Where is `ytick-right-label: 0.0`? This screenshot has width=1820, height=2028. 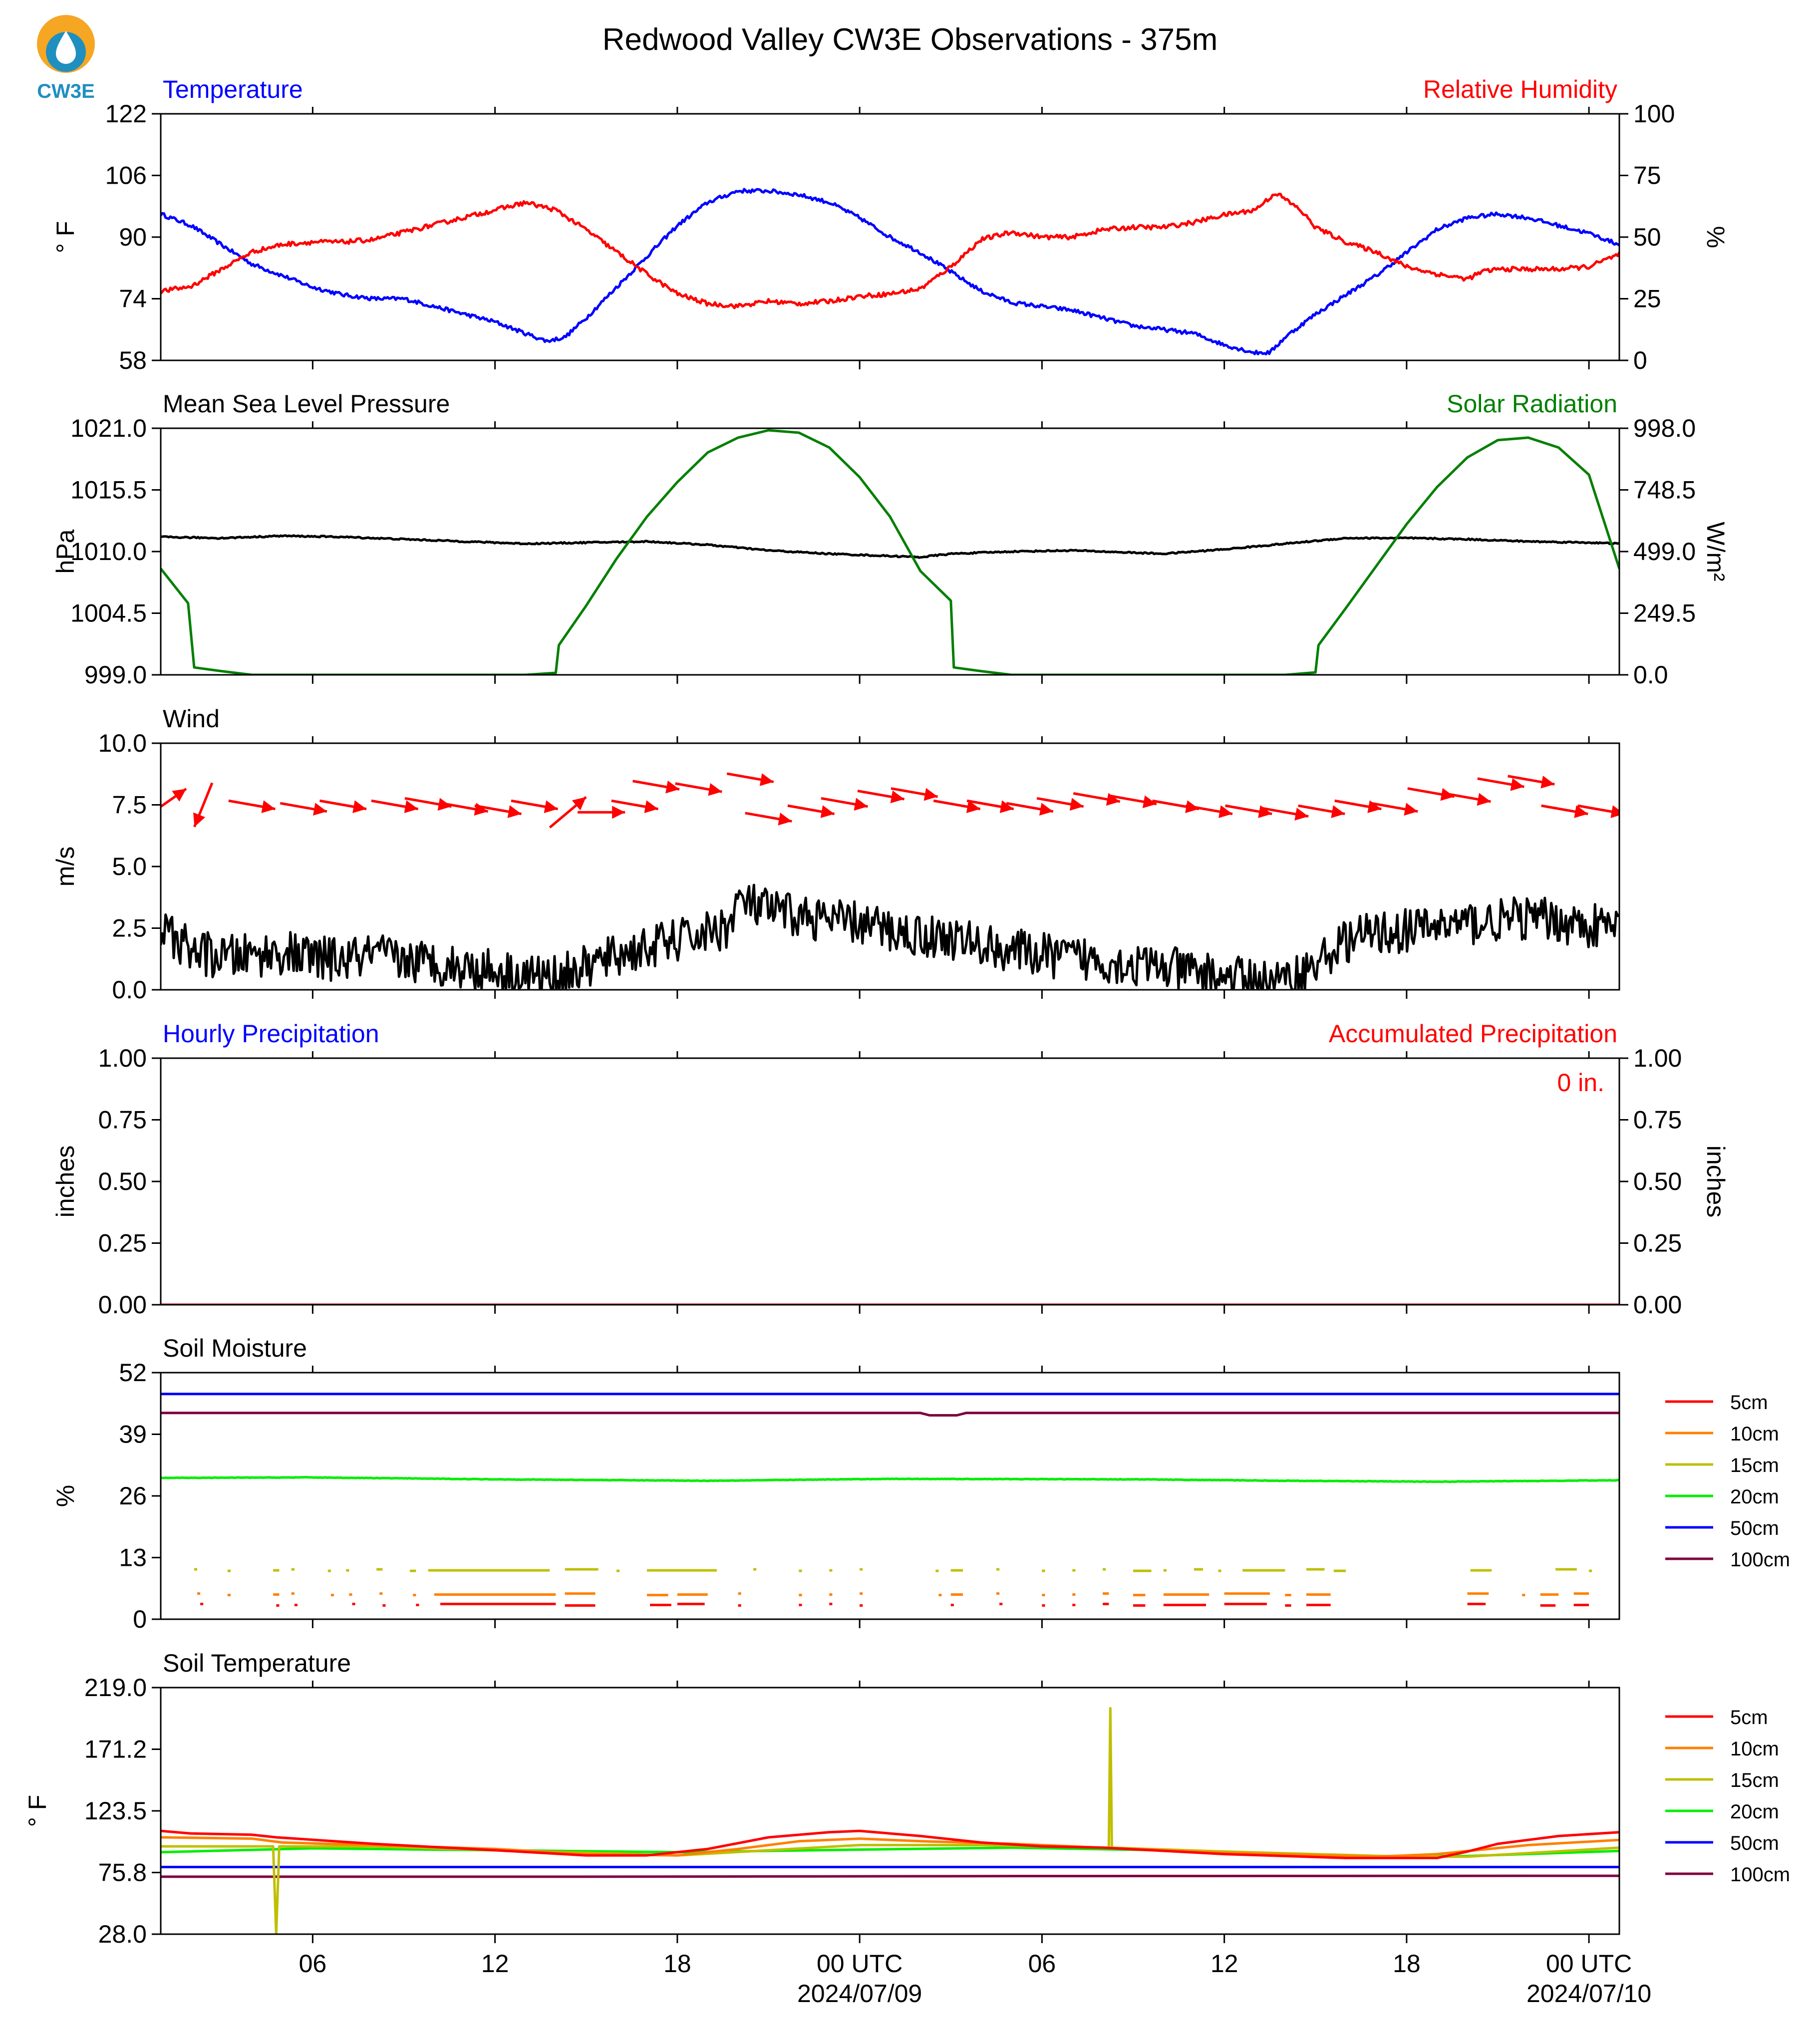
ytick-right-label: 0.0 is located at coordinates (1650, 675).